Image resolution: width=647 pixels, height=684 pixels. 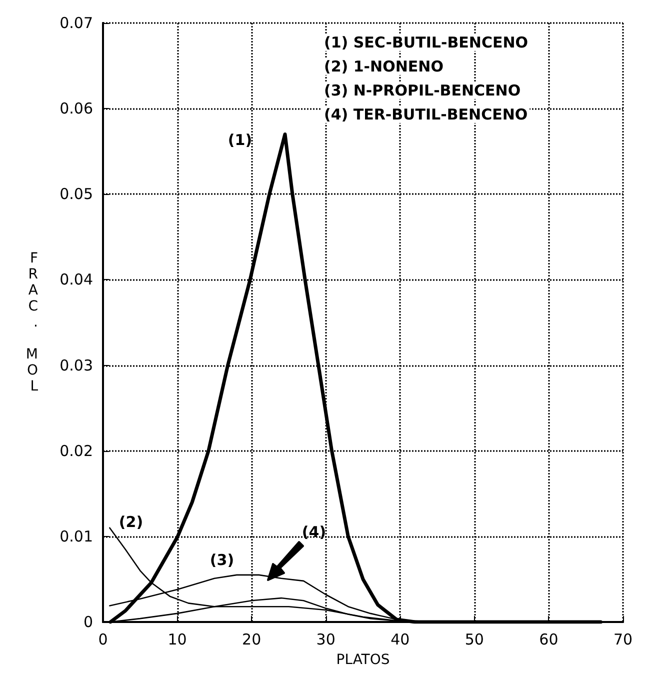 I want to click on annotation: (3) N-PROPIL-BENCENO, so click(x=422, y=91).